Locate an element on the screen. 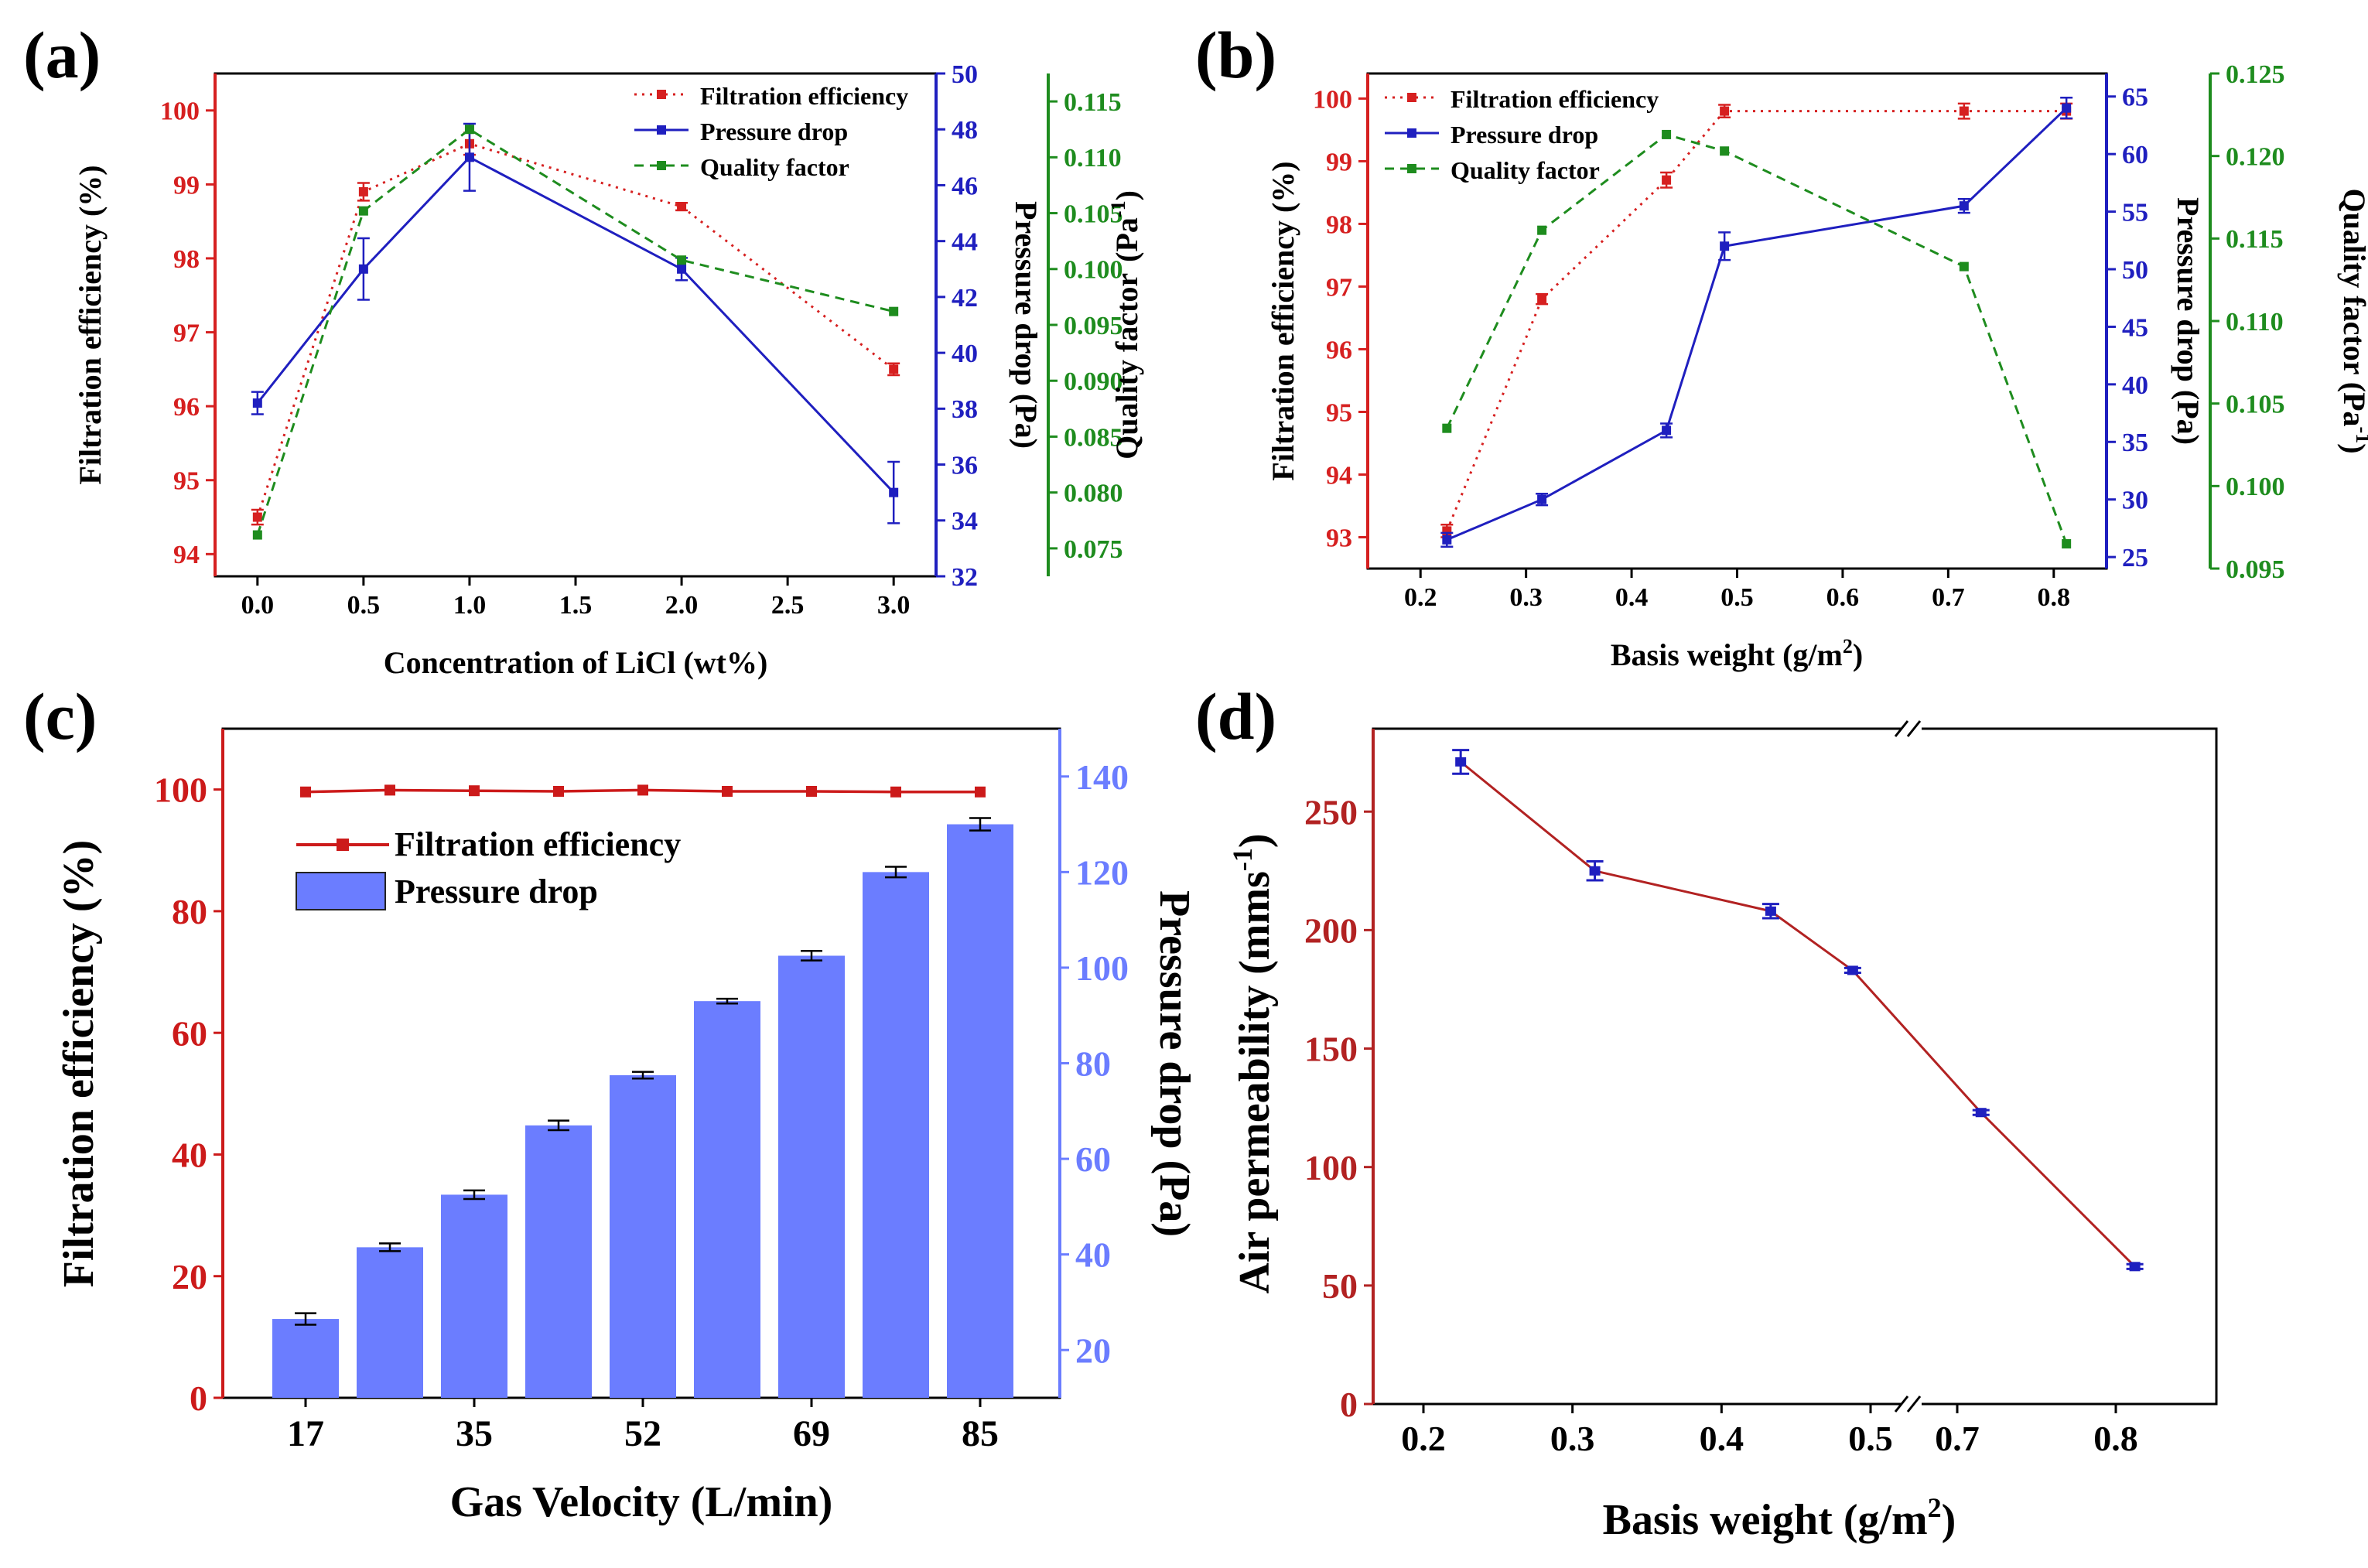 The width and height of the screenshot is (2368, 1568). b-quality-factor-line is located at coordinates (1756, 339).